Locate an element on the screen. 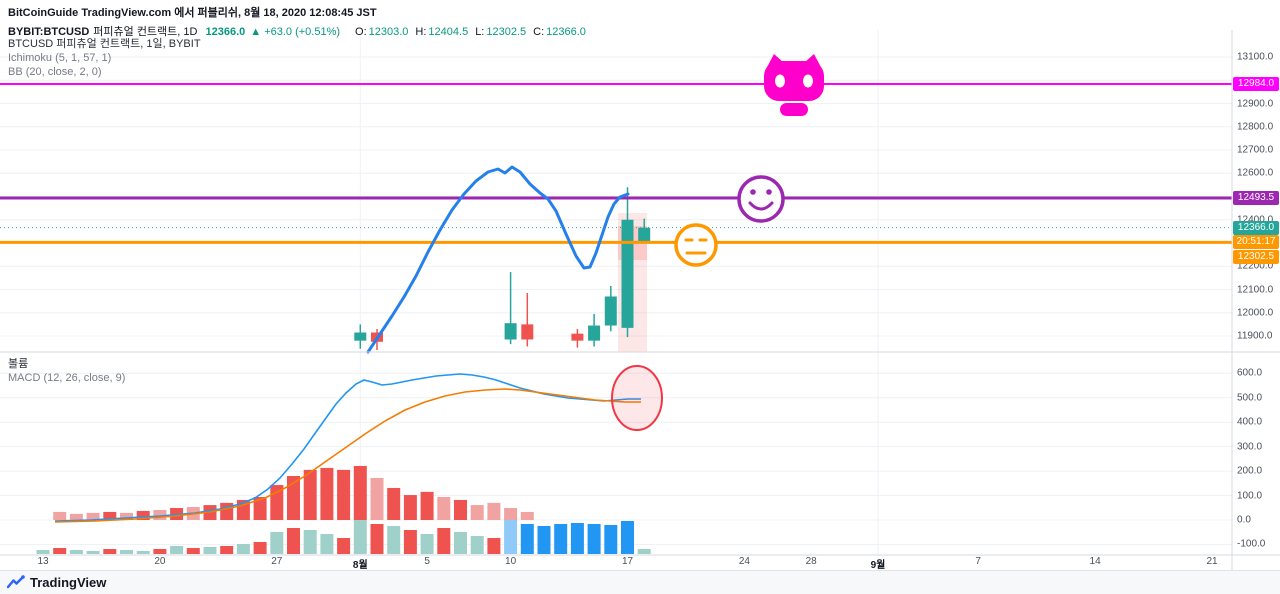  github-octocat-sticker is located at coordinates (794, 85).